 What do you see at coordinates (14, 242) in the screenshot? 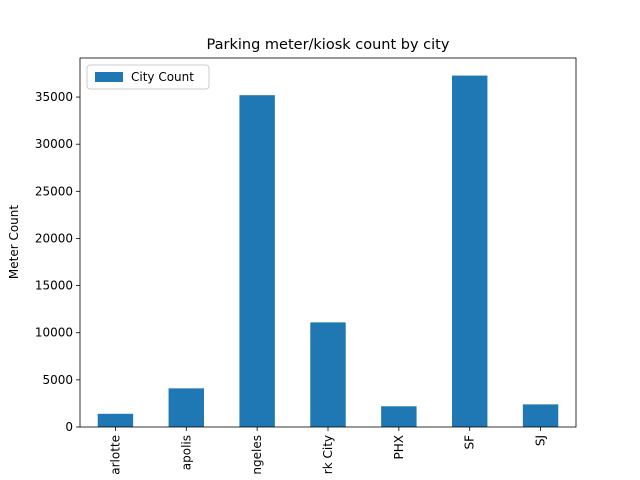
I see `y-axis-label: Meter Count` at bounding box center [14, 242].